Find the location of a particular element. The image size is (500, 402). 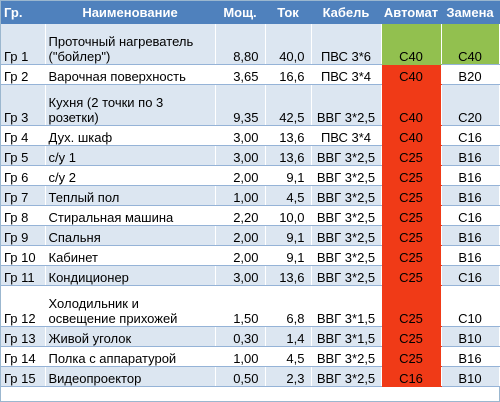

name-line-1: Проточный нагреватель is located at coordinates (121, 41).